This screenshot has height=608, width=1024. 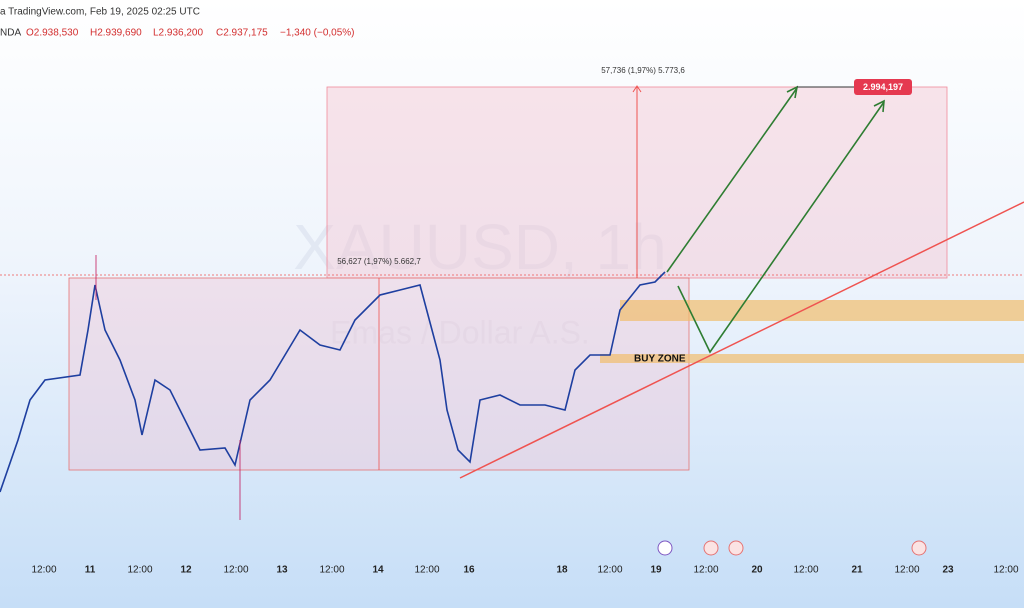 What do you see at coordinates (317, 33) in the screenshot?
I see `change-label: −1,340 (−0,05%)` at bounding box center [317, 33].